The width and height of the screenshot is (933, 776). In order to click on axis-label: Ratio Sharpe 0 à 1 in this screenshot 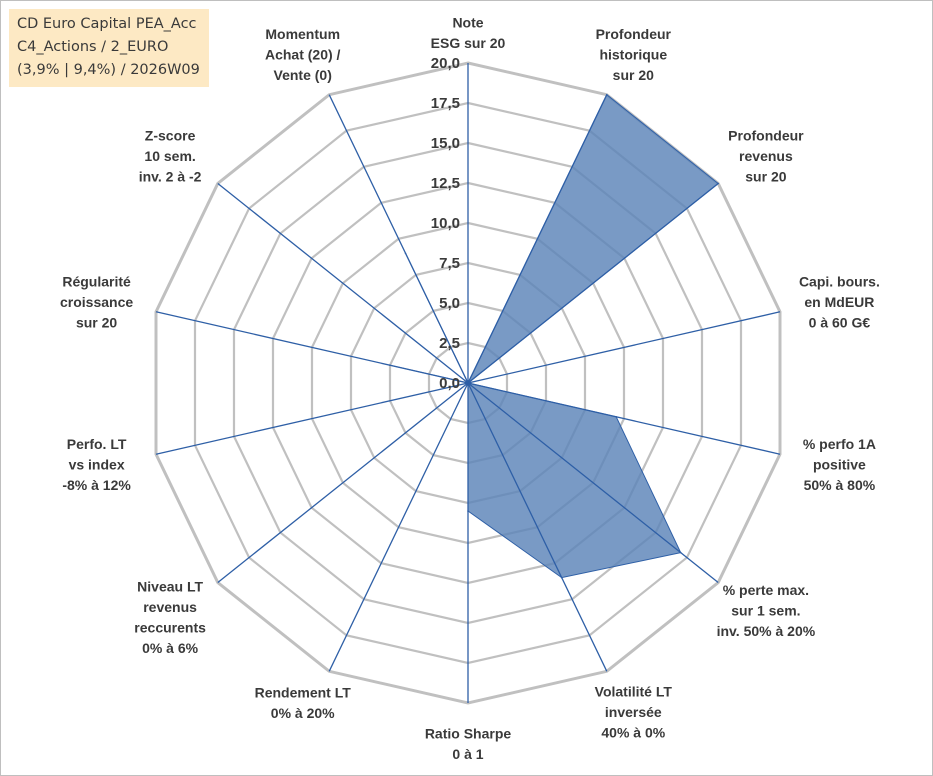, I will do `click(468, 744)`.